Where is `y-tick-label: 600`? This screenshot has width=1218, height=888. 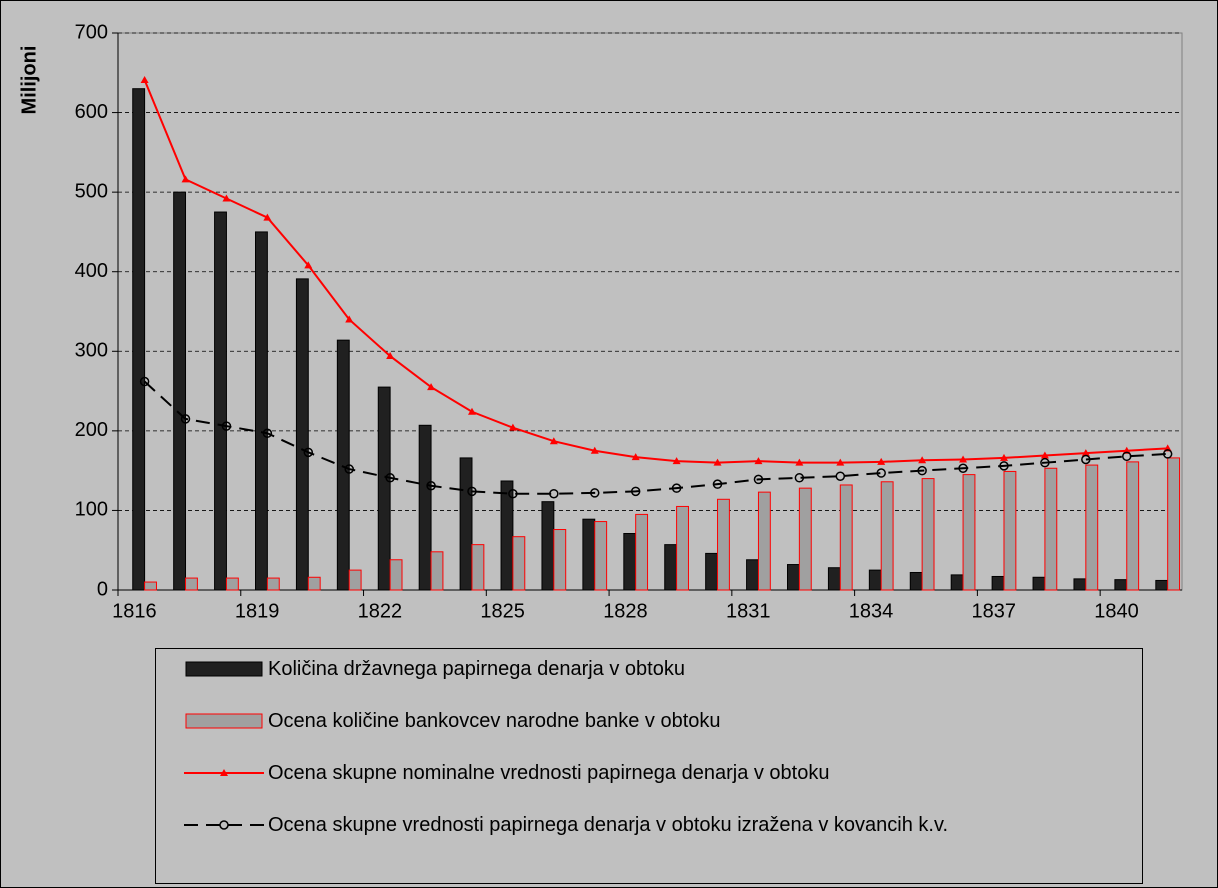
y-tick-label: 600 is located at coordinates (91, 112).